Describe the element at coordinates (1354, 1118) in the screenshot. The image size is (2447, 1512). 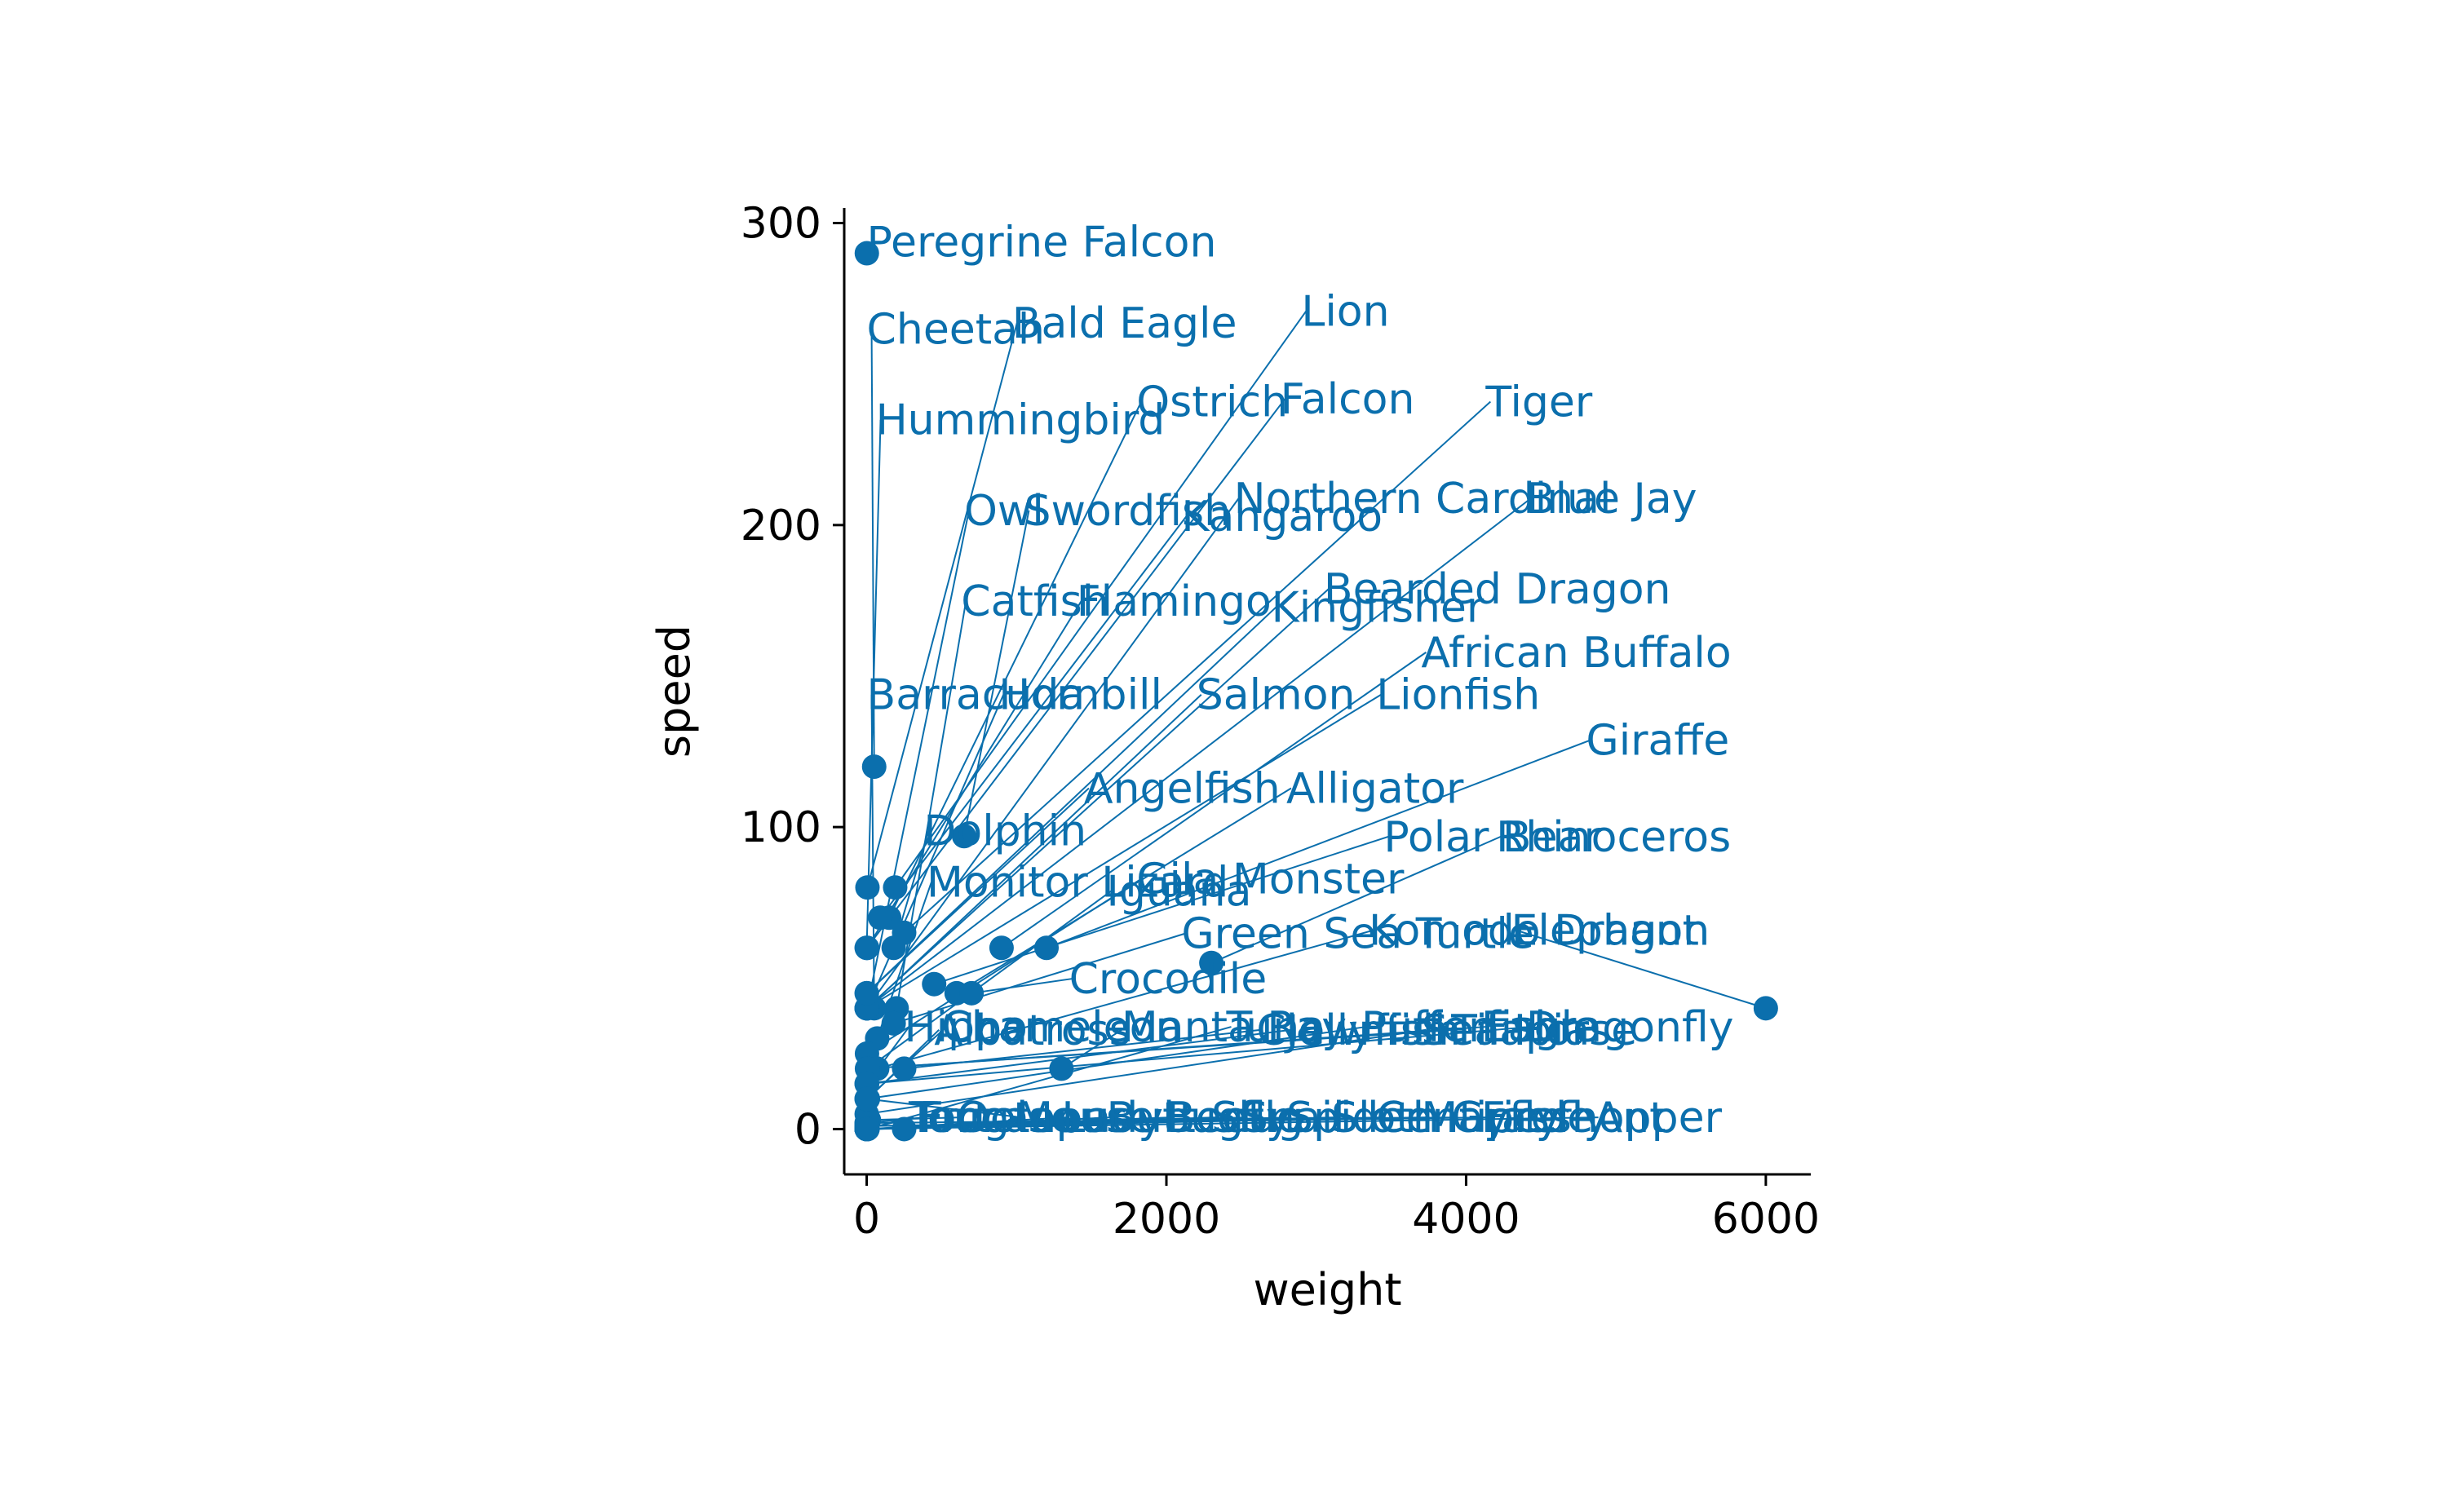
I see `point-label: Spider` at that location.